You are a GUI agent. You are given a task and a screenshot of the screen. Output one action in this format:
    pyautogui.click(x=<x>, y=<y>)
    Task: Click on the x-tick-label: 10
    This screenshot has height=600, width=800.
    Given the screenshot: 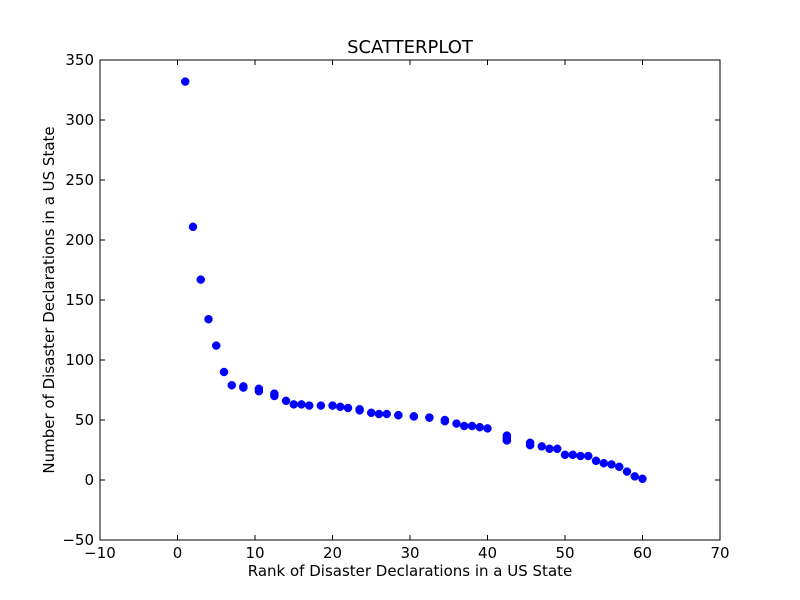 What is the action you would take?
    pyautogui.click(x=254, y=553)
    